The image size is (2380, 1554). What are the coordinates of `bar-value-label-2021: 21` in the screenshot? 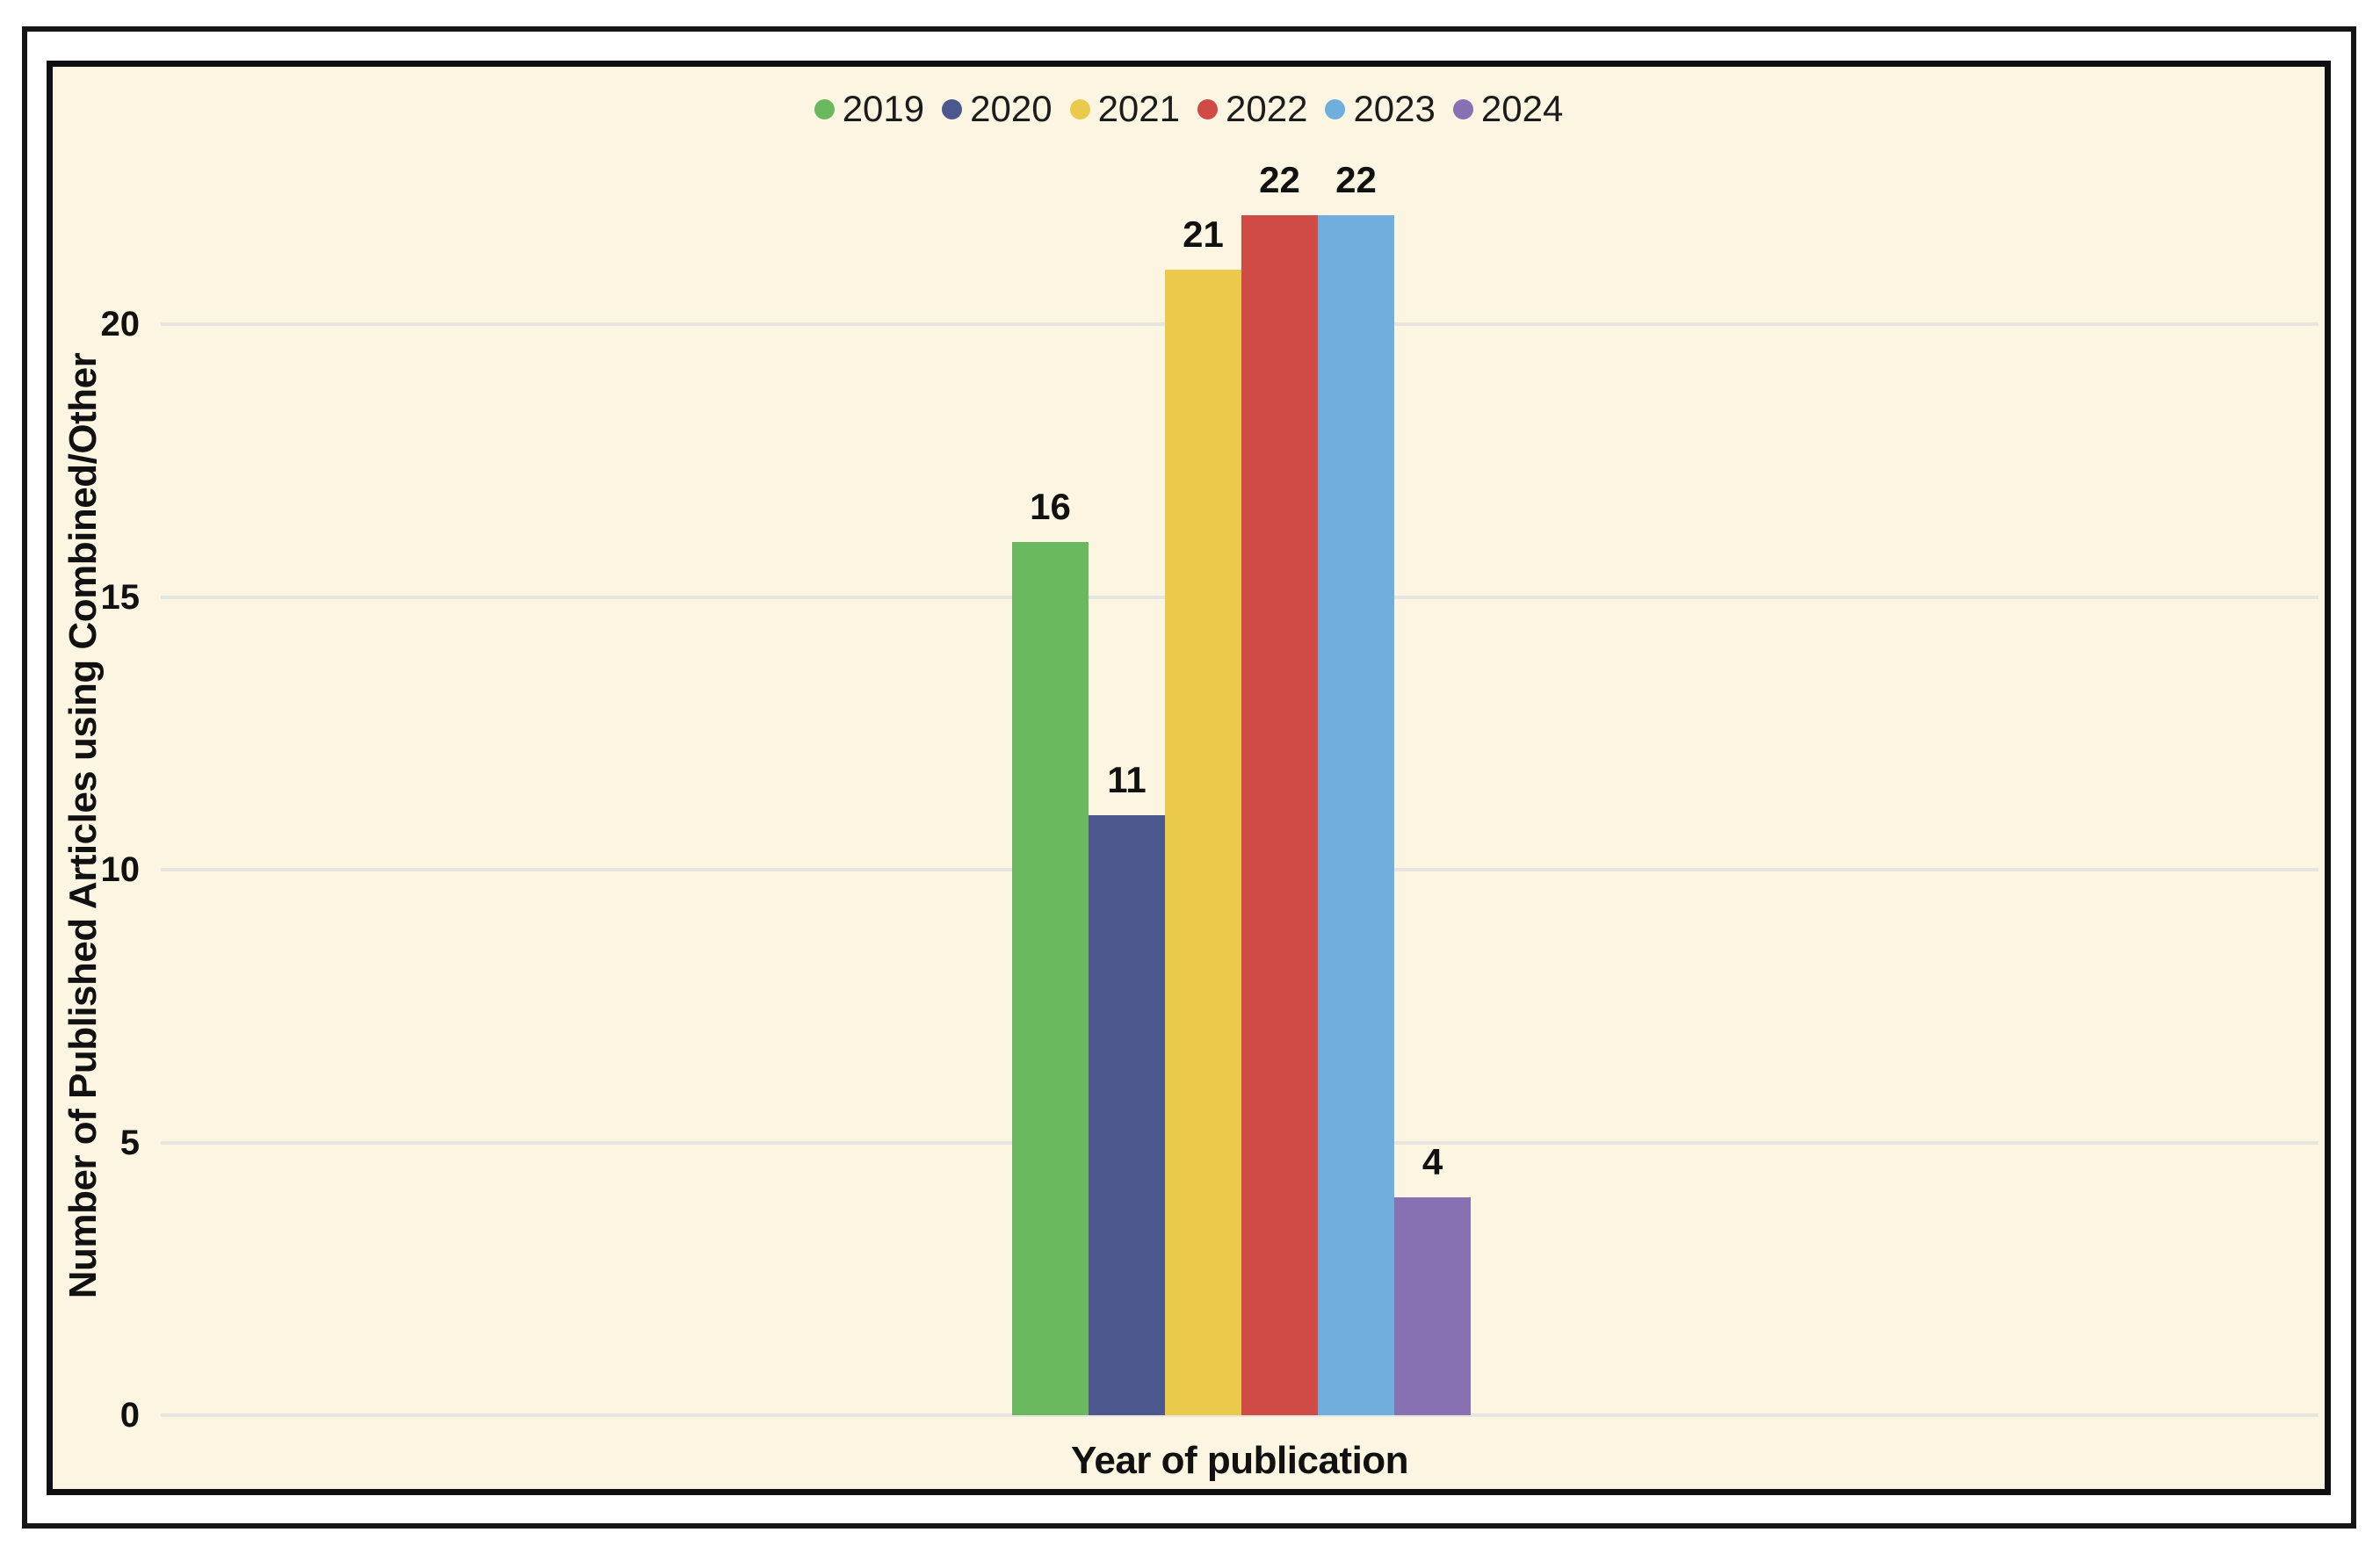 It's located at (1203, 234).